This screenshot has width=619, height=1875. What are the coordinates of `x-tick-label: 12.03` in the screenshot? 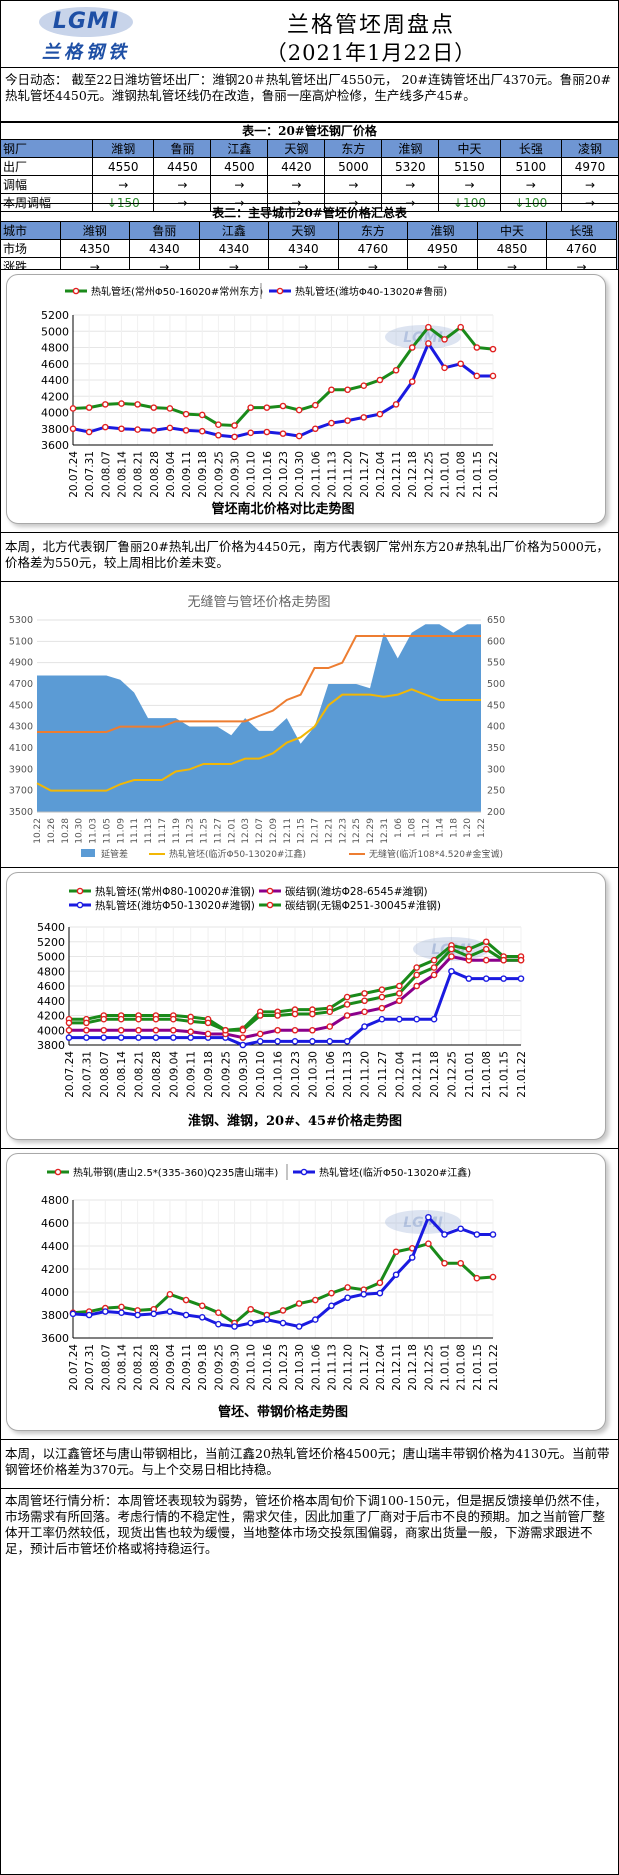 It's located at (246, 831).